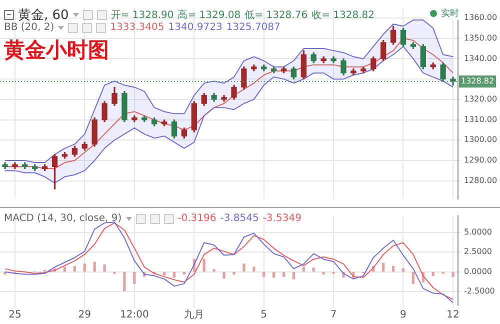 The image size is (500, 324). What do you see at coordinates (450, 14) in the screenshot?
I see `annotation: 实时` at bounding box center [450, 14].